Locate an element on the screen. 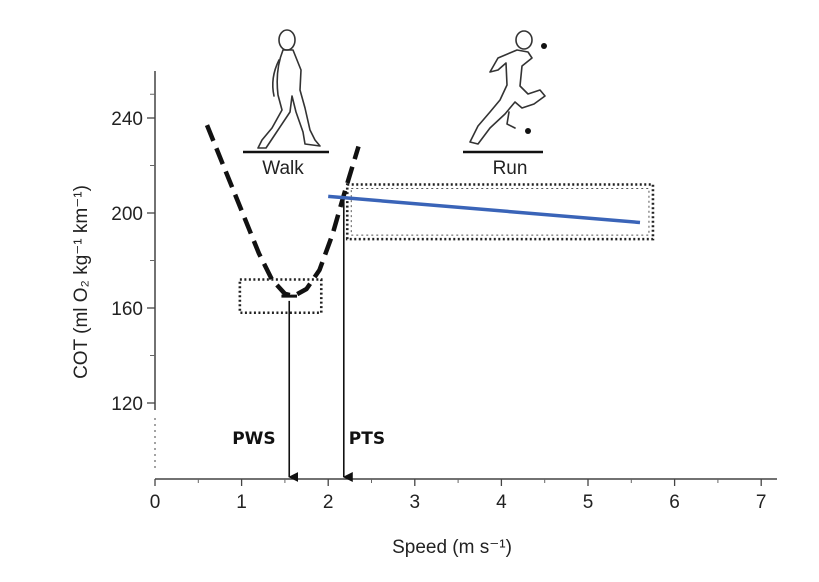 This screenshot has height=582, width=819. y-axis-title: COT (ml O₂ kg⁻¹ km⁻¹) is located at coordinates (81, 282).